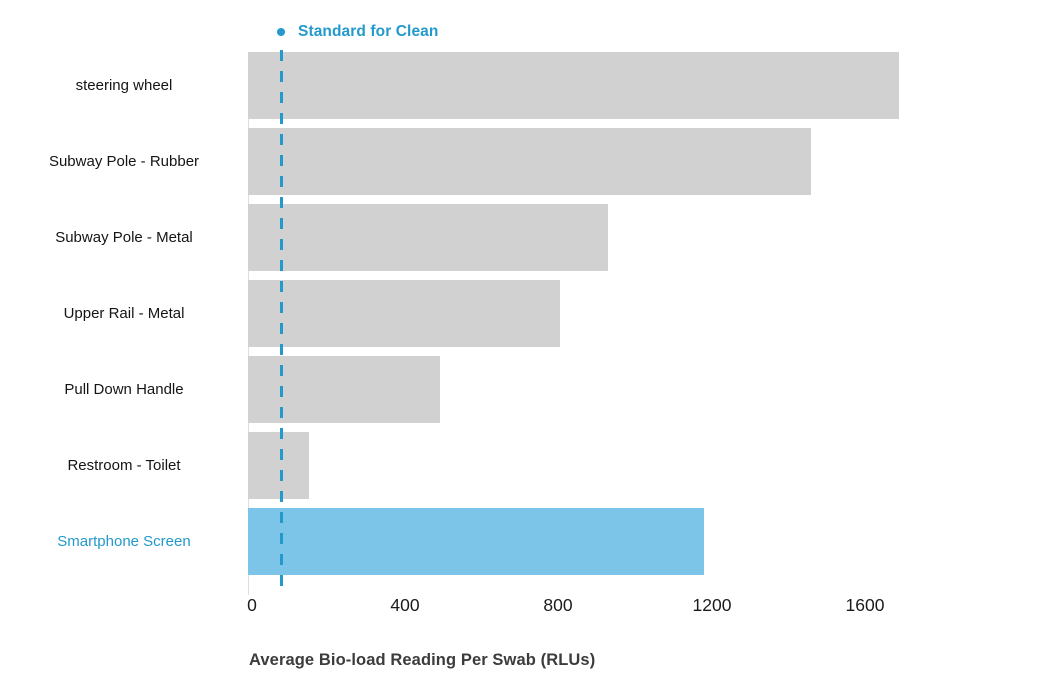 The image size is (1050, 700). What do you see at coordinates (558, 605) in the screenshot?
I see `x-tick-label: 800` at bounding box center [558, 605].